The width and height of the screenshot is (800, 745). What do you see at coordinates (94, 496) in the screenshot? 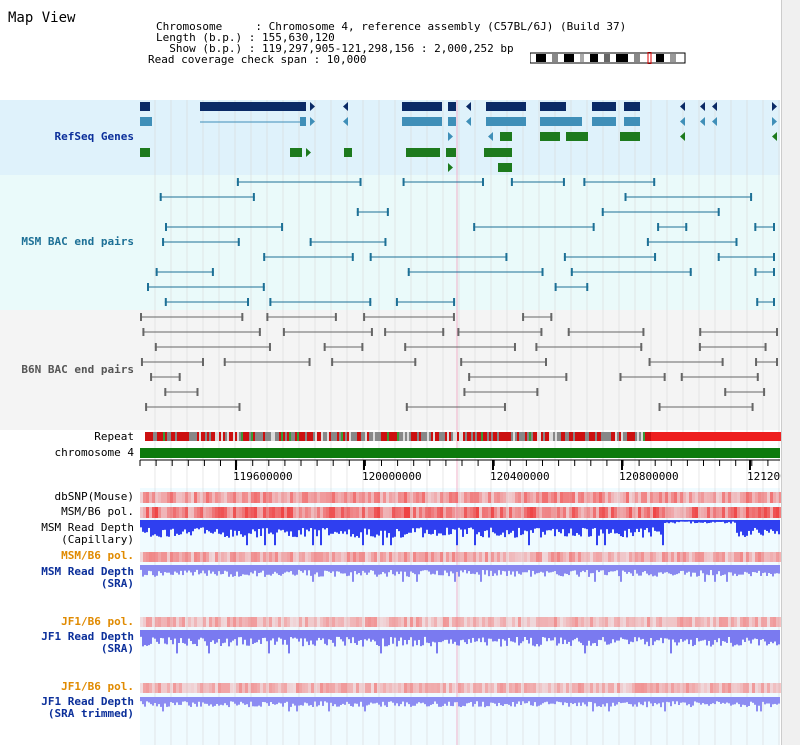
I see `dbsnp-label: dbSNP(Mouse)` at bounding box center [94, 496].